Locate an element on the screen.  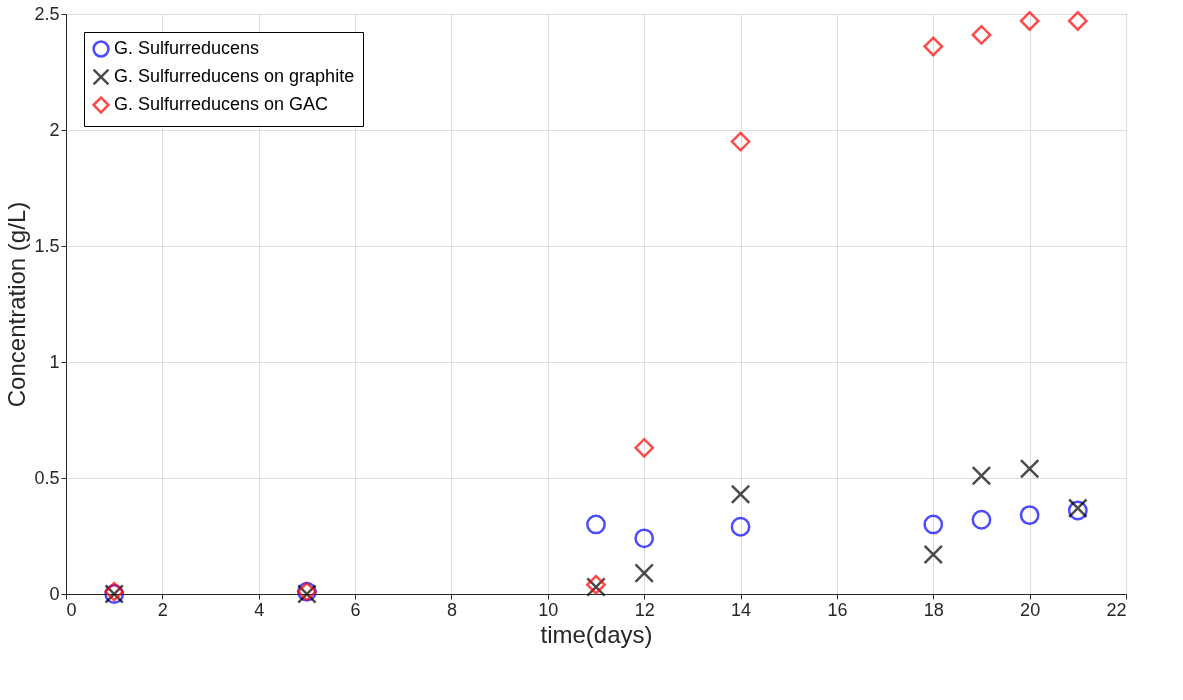
x-tick-label: 12 is located at coordinates (644, 609).